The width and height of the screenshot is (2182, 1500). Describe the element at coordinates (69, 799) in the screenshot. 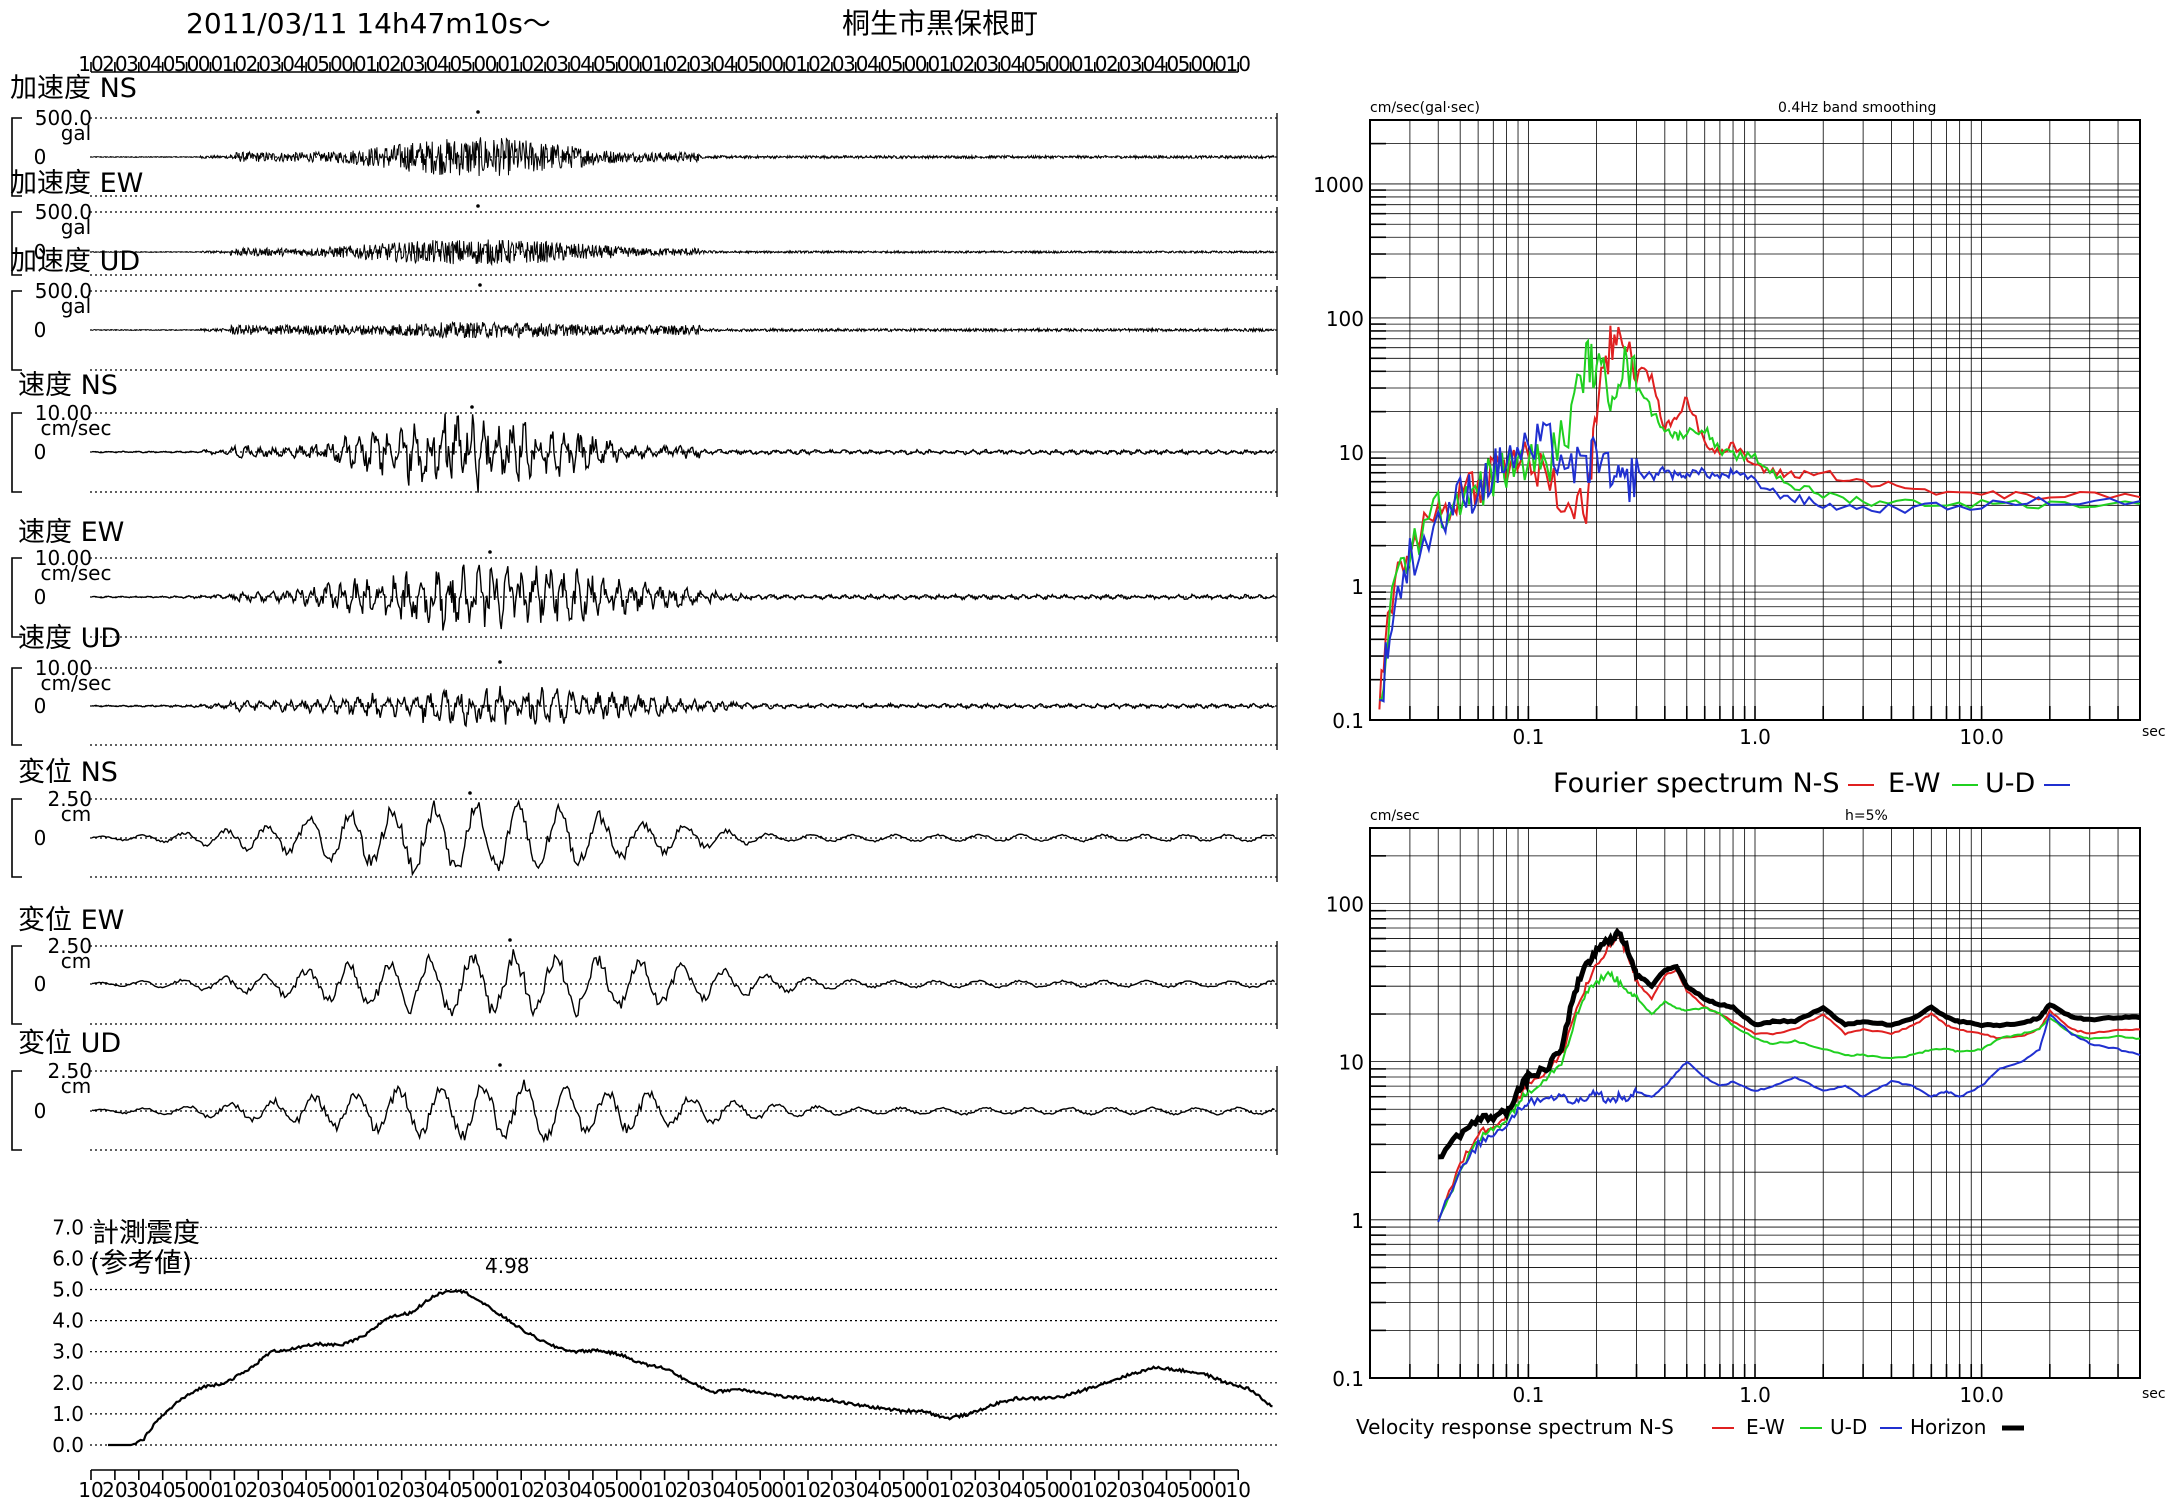

I see `trace-max-label: 2.50` at that location.